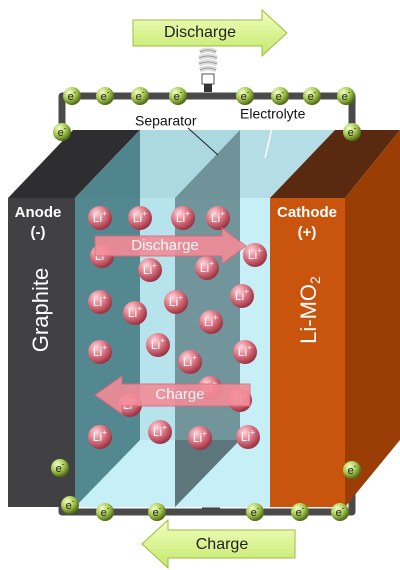 This screenshot has height=570, width=400. What do you see at coordinates (38, 212) in the screenshot?
I see `anode-name: Anode` at bounding box center [38, 212].